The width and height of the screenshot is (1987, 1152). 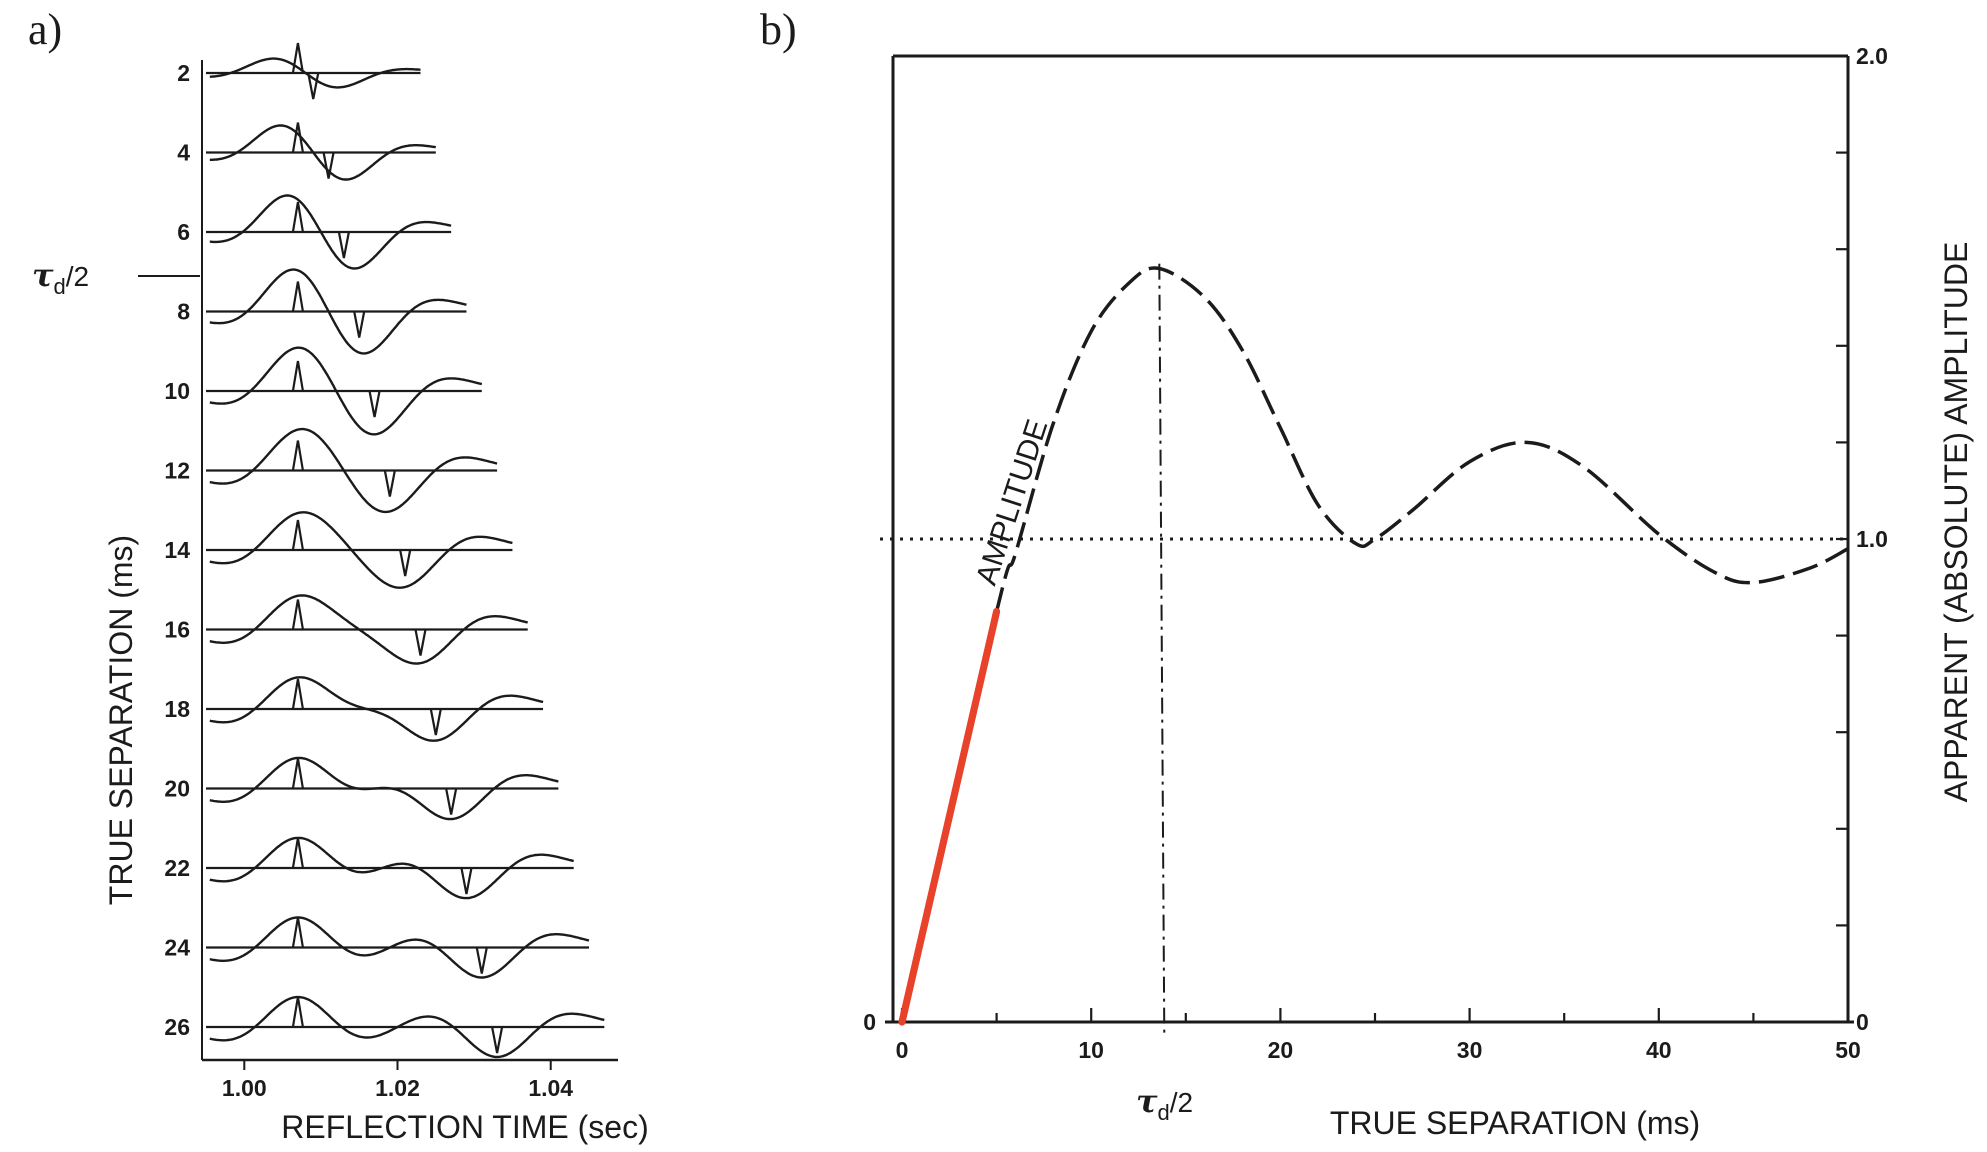 I want to click on trace-label: 12, so click(x=177, y=471).